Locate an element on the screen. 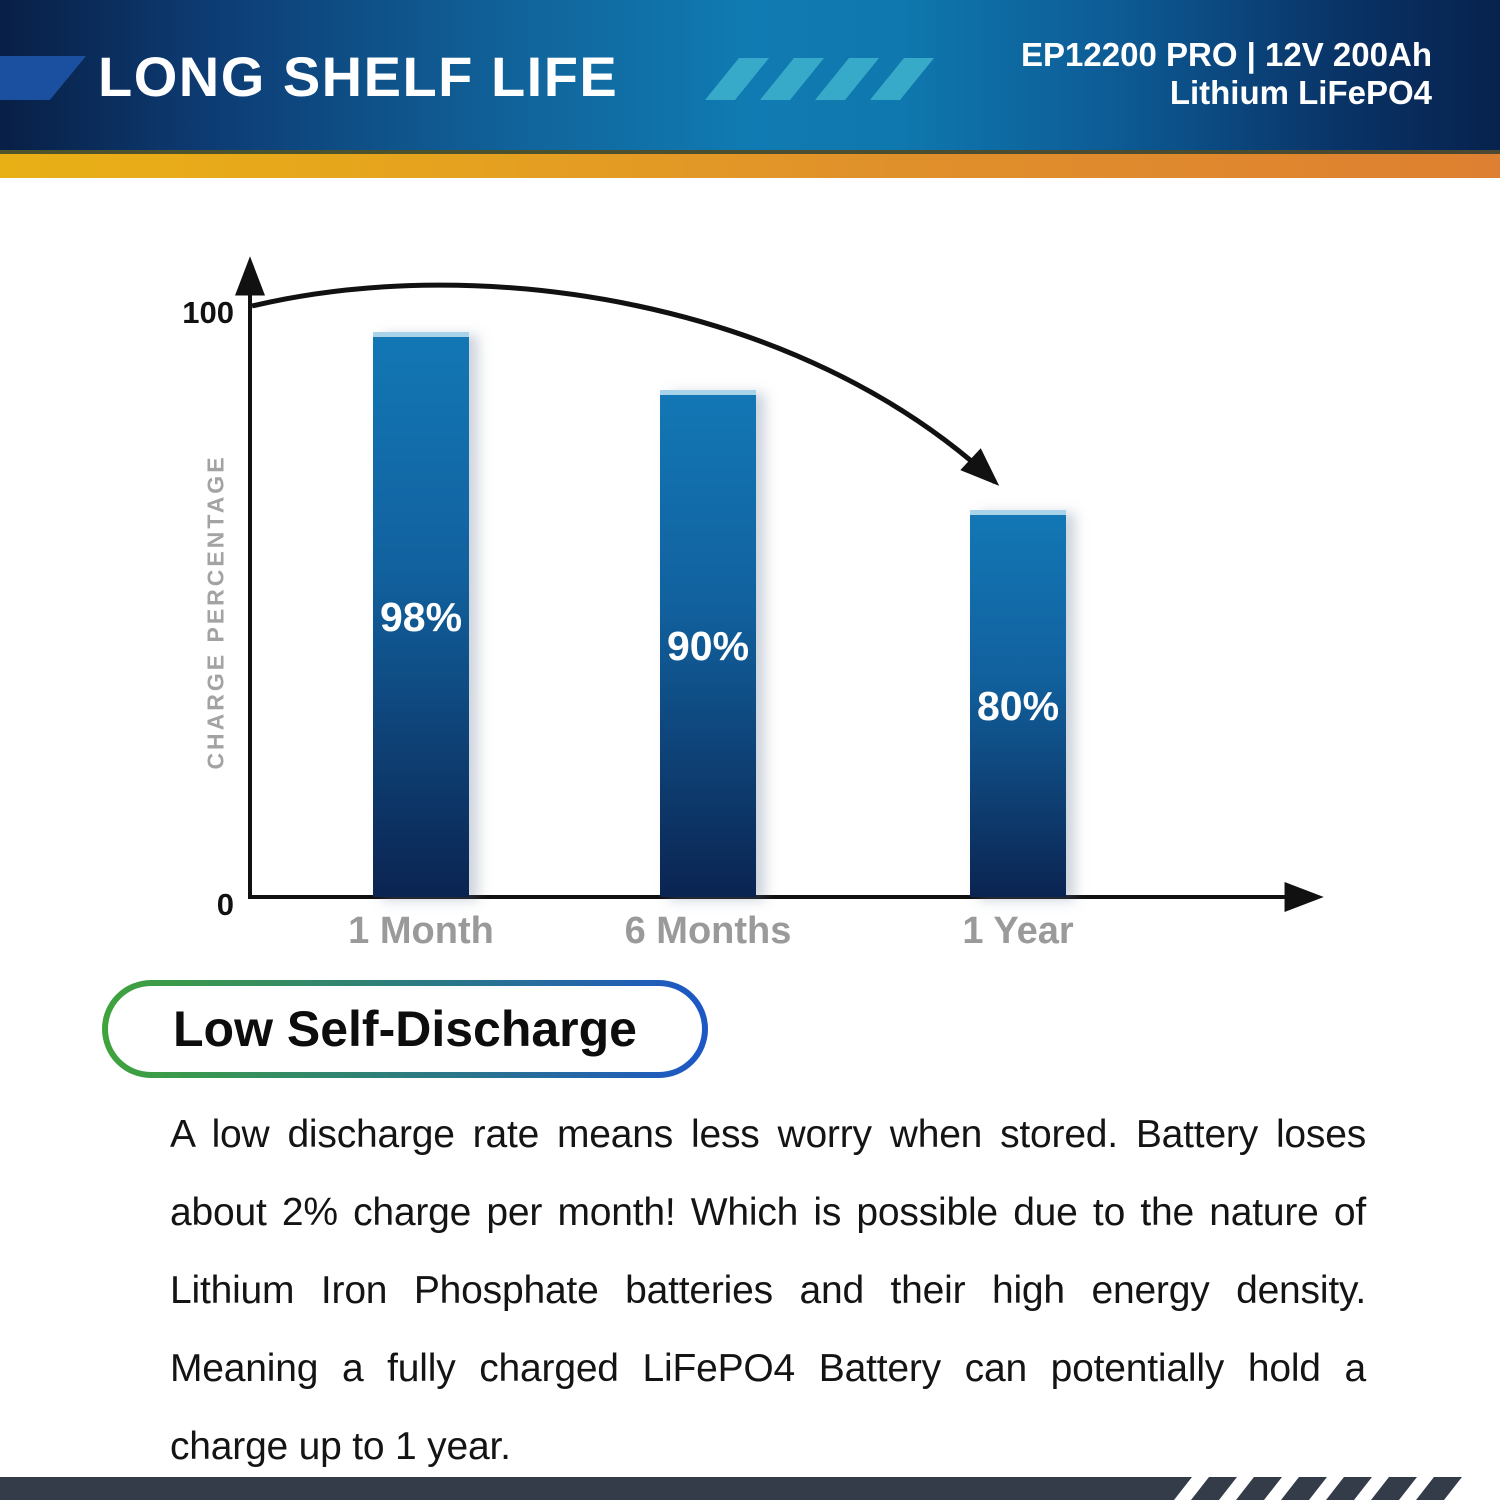 The image size is (1500, 1500). orange-divider is located at coordinates (750, 164).